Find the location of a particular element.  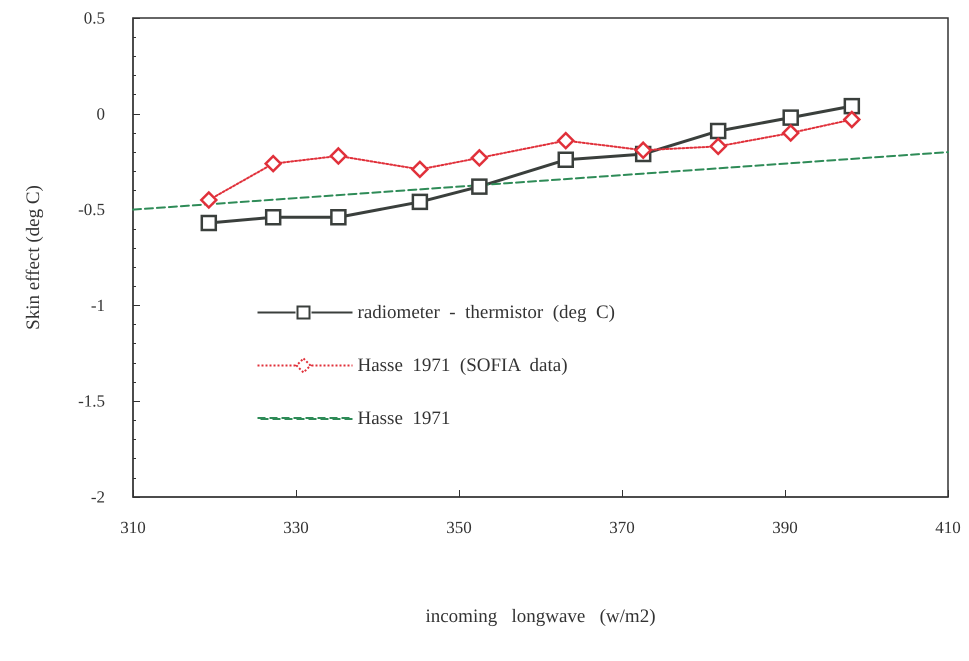

x-axis-title: incoming longwave (w/m2) is located at coordinates (540, 616).